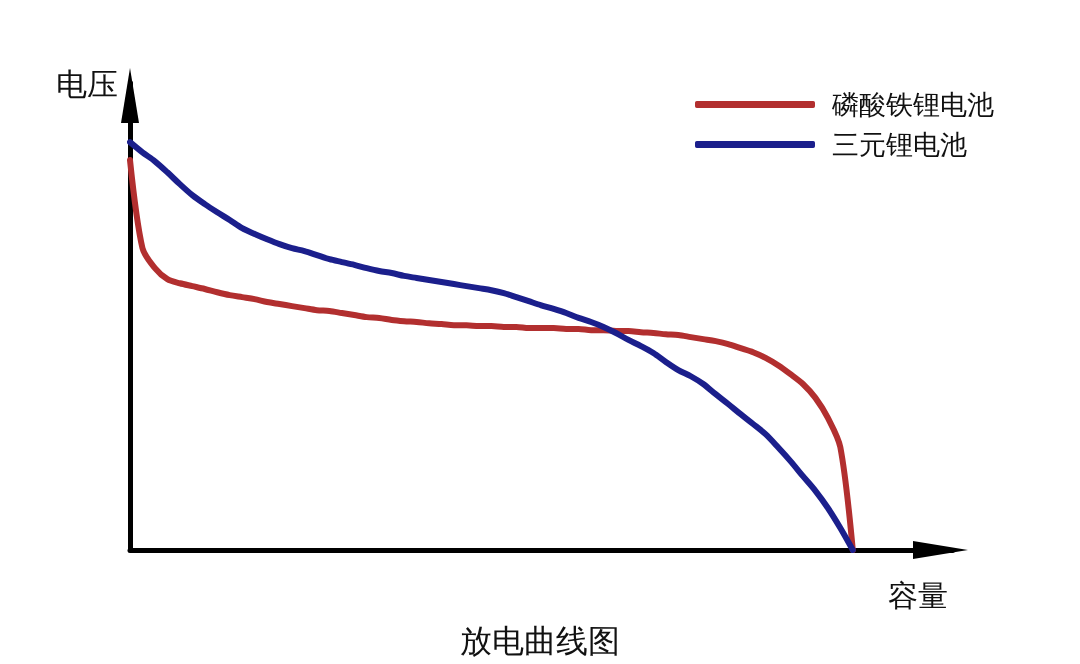  What do you see at coordinates (540, 641) in the screenshot?
I see `text: 放电曲线图` at bounding box center [540, 641].